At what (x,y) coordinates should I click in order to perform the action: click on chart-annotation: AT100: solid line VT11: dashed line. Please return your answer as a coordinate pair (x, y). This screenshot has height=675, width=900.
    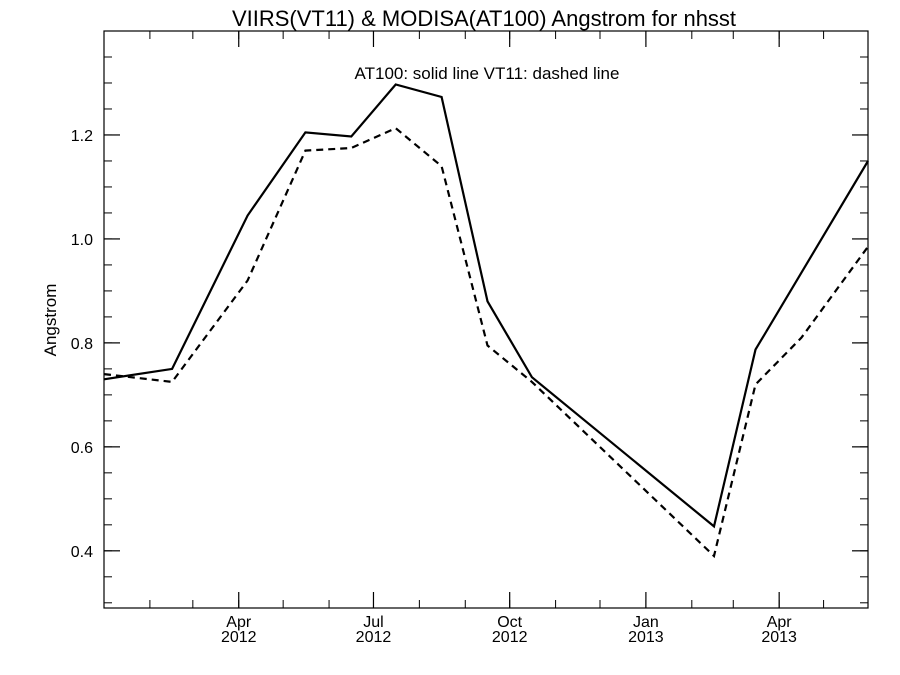
    Looking at the image, I should click on (487, 73).